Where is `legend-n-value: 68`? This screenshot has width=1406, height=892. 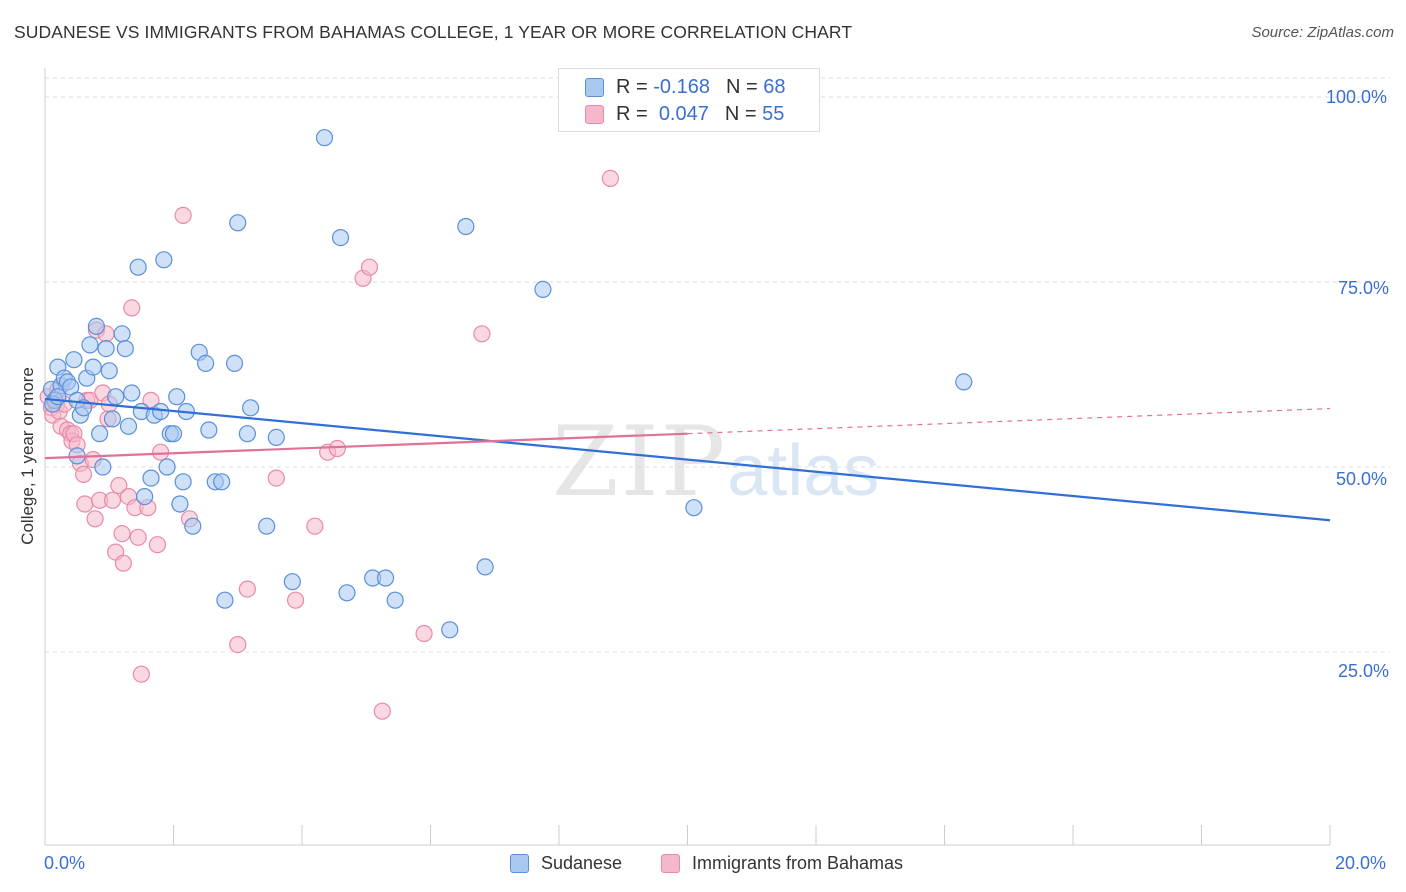
legend-n-value: 68 is located at coordinates (774, 86).